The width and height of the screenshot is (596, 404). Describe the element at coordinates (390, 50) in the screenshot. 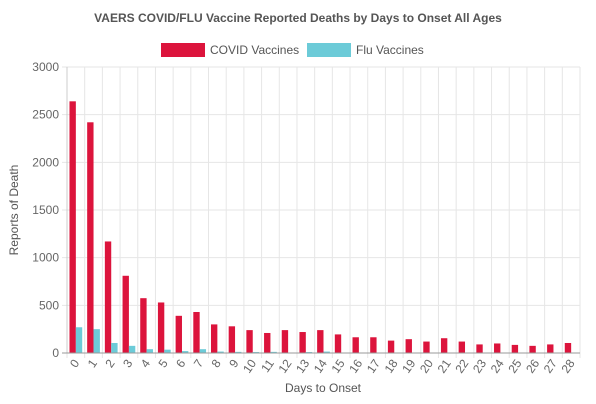

I see `legend-label-flu: Flu Vaccines` at that location.